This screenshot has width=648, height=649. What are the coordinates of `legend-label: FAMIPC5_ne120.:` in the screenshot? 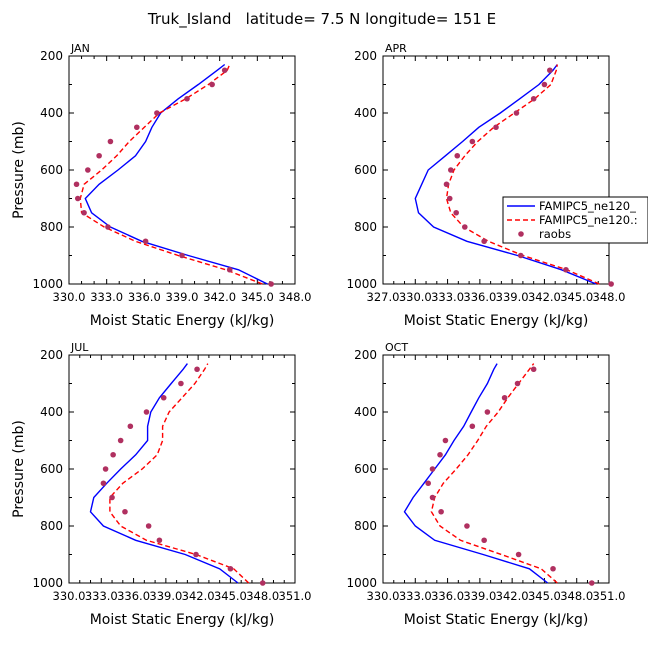 It's located at (588, 220).